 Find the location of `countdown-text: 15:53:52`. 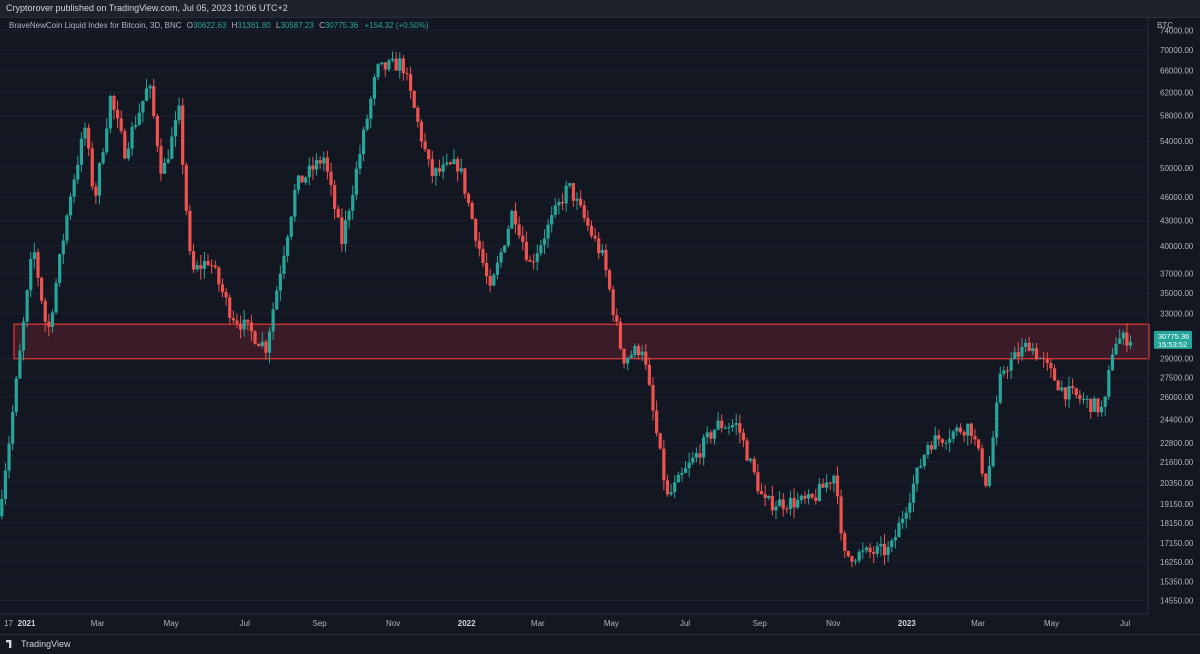

countdown-text: 15:53:52 is located at coordinates (1172, 344).